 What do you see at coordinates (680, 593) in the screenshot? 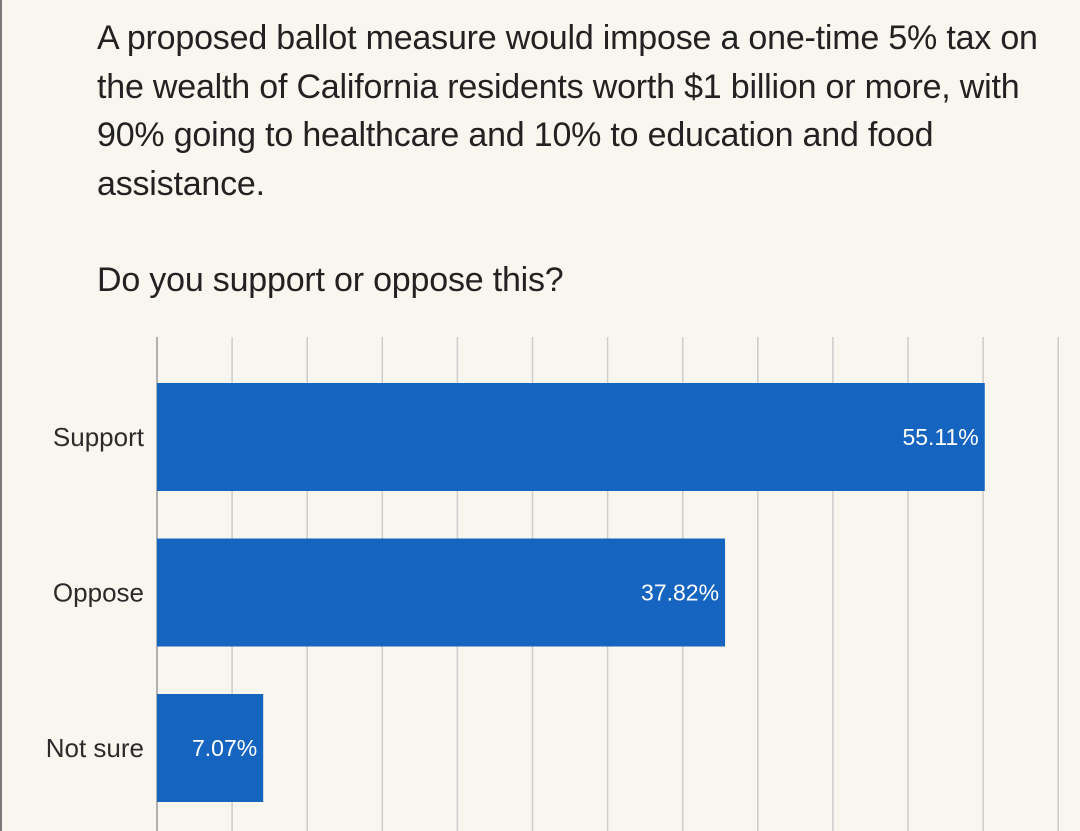
I see `value-label-oppose: 37.82%` at bounding box center [680, 593].